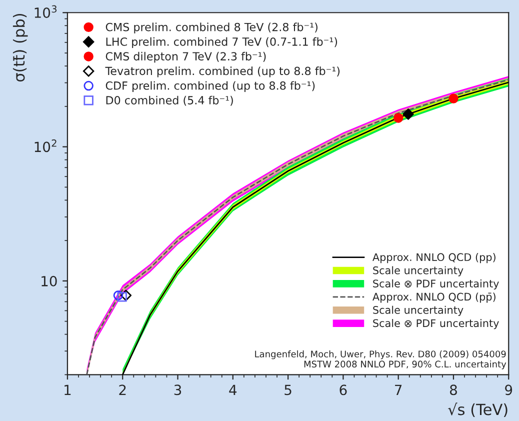 This screenshot has width=519, height=421. I want to click on legend-label: Approx. NNLO QCD (pp), so click(434, 258).